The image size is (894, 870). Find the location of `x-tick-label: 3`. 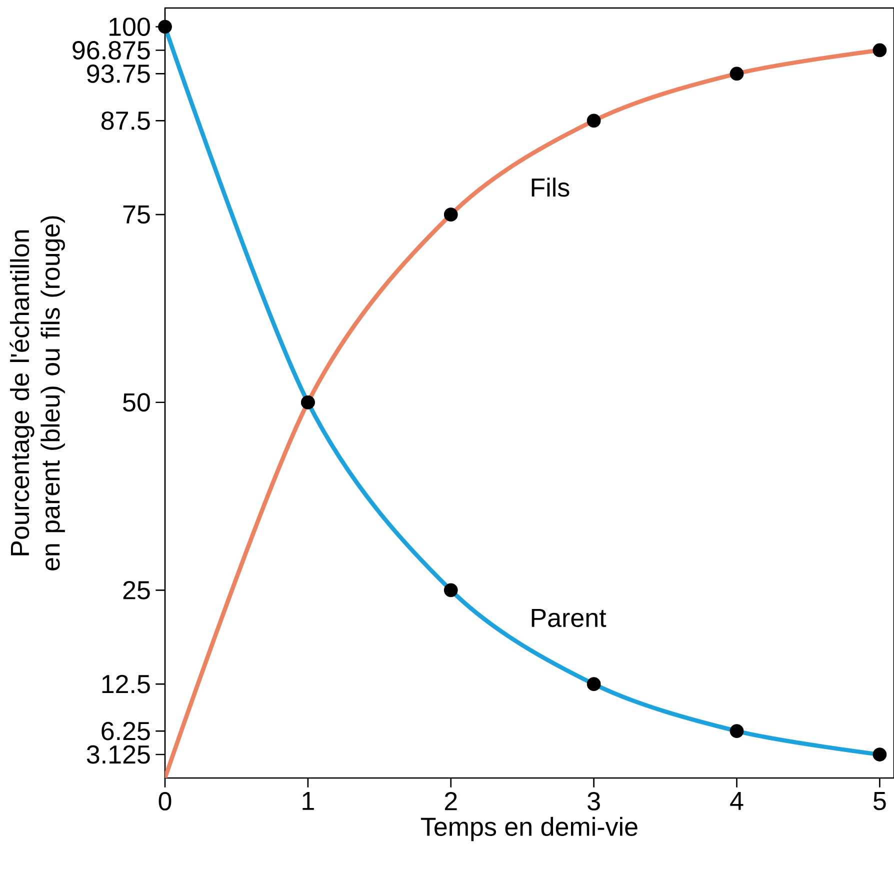

x-tick-label: 3 is located at coordinates (594, 801).